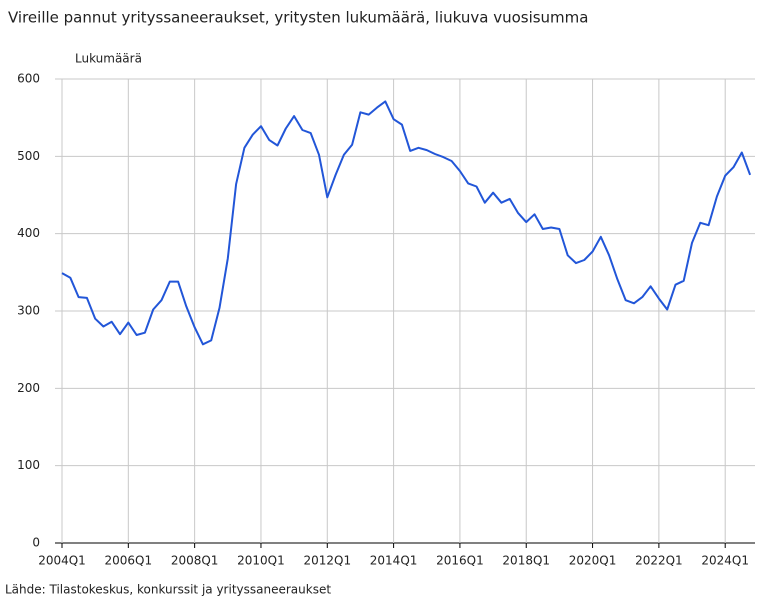  I want to click on x-tick-label: 2004Q1, so click(62, 561).